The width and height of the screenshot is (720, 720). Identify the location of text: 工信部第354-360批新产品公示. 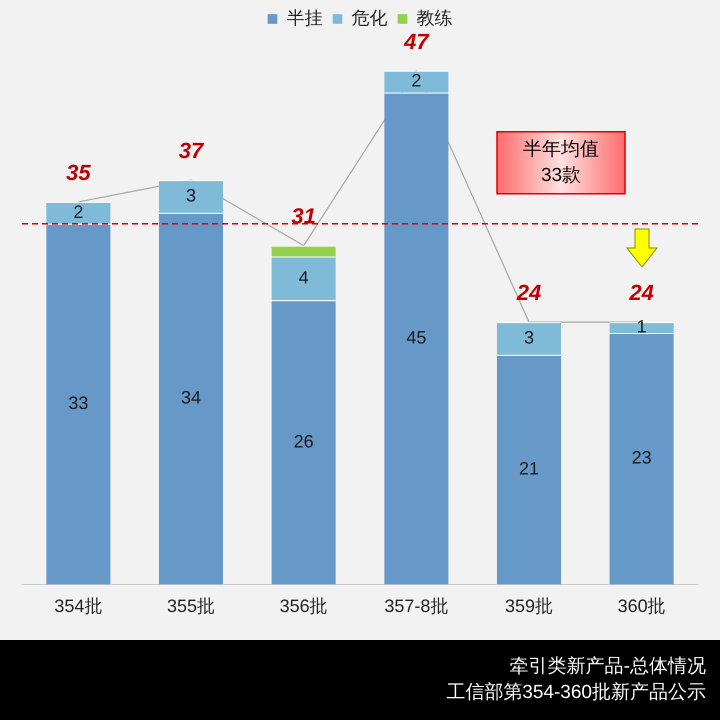
(575, 693).